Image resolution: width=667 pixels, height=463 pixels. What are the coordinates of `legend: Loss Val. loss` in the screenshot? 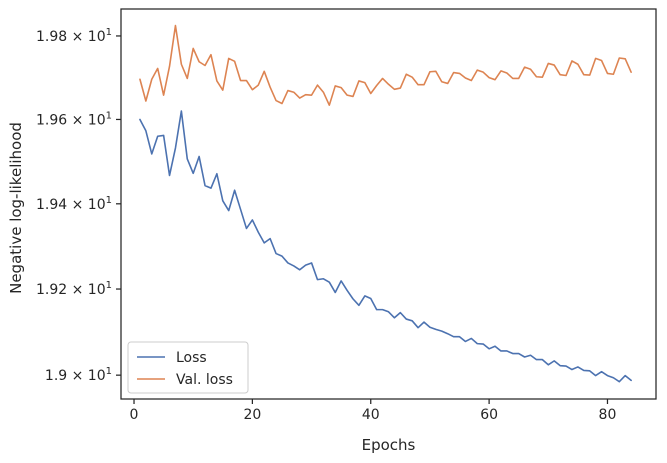 It's located at (188, 367).